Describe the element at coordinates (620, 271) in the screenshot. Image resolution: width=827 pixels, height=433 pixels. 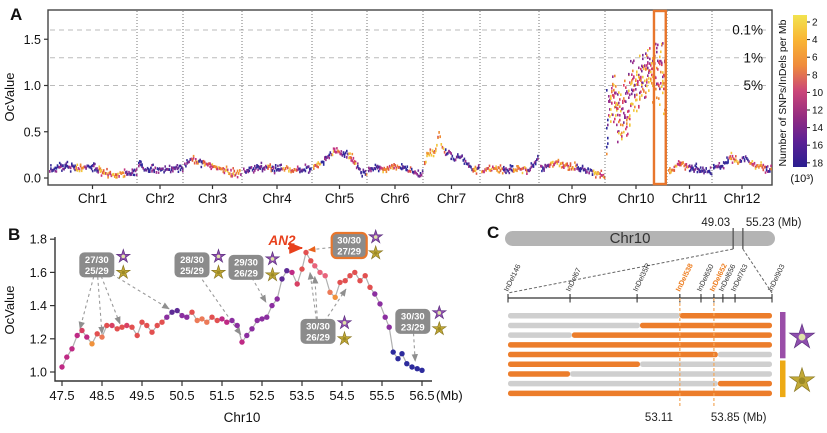
I see `zoom-connector-left` at that location.